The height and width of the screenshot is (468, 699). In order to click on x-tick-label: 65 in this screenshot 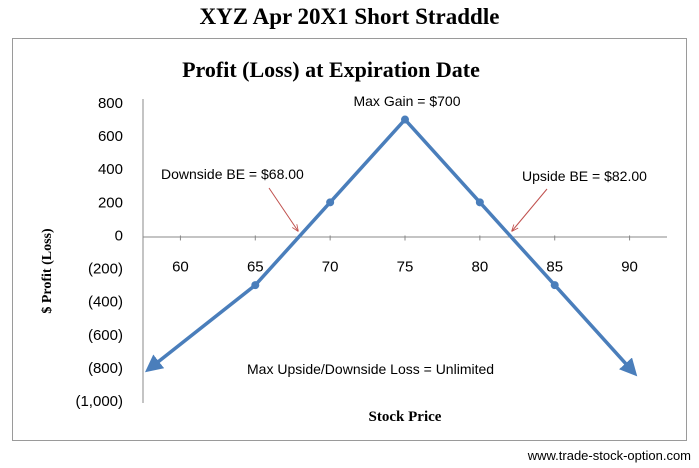, I will do `click(255, 266)`.